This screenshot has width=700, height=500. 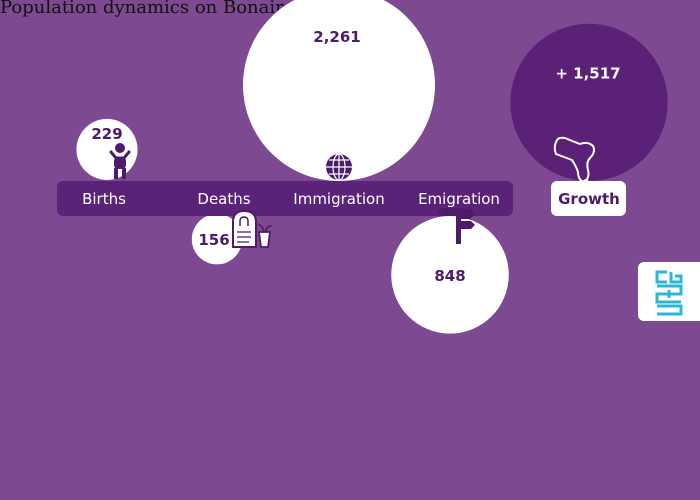 I want to click on value-label-immigration: 2,261, so click(x=336, y=37).